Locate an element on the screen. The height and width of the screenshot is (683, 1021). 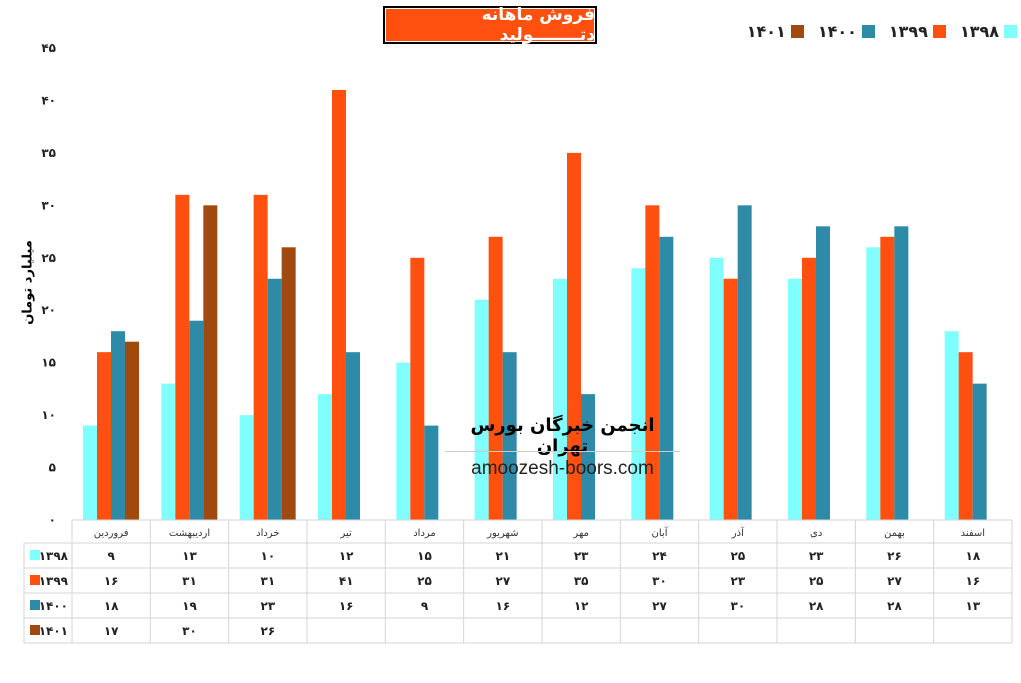
y-tick-label: ۰ is located at coordinates (52, 520).